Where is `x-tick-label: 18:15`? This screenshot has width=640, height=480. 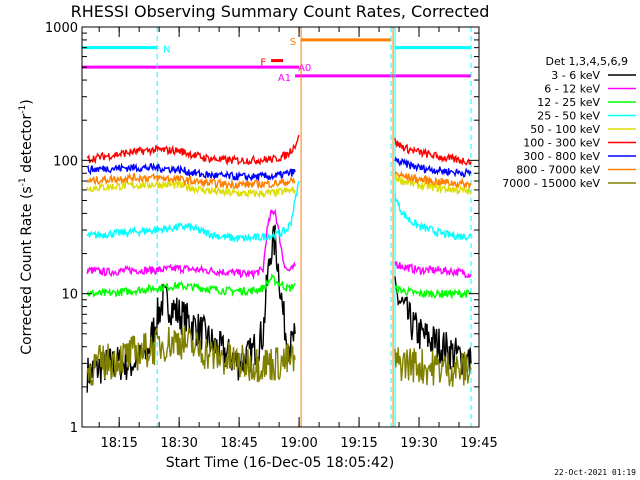 x-tick-label: 18:15 is located at coordinates (118, 443).